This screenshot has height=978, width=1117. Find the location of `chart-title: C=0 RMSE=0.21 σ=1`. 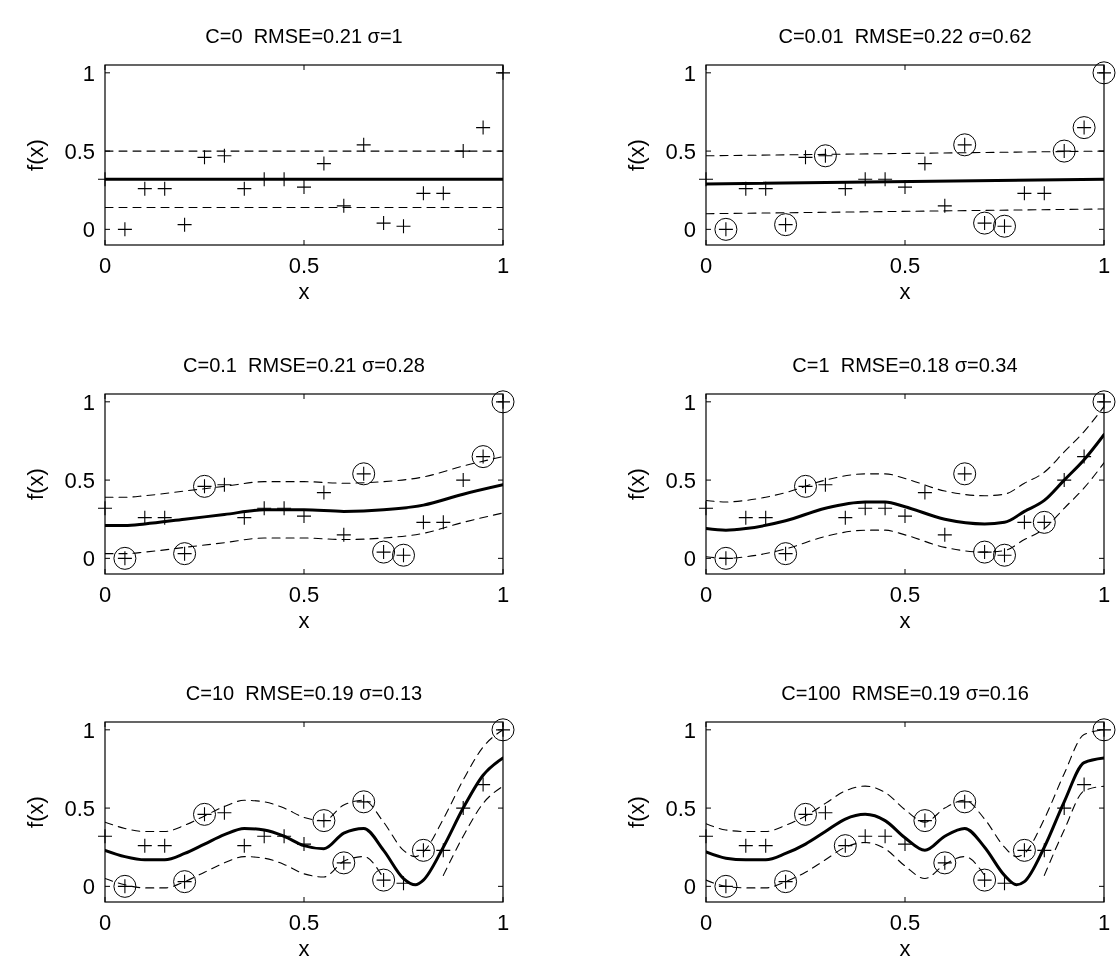

chart-title: C=0 RMSE=0.21 σ=1 is located at coordinates (304, 36).